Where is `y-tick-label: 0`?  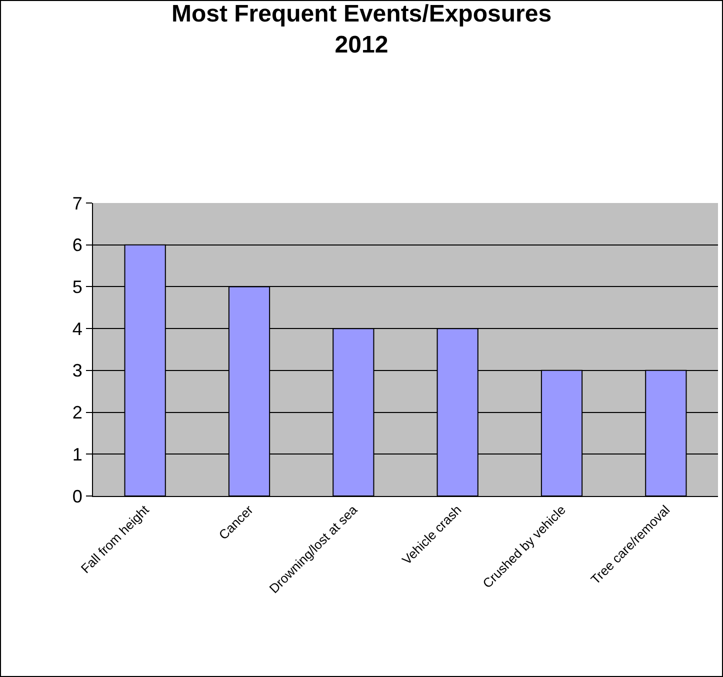 y-tick-label: 0 is located at coordinates (77, 496).